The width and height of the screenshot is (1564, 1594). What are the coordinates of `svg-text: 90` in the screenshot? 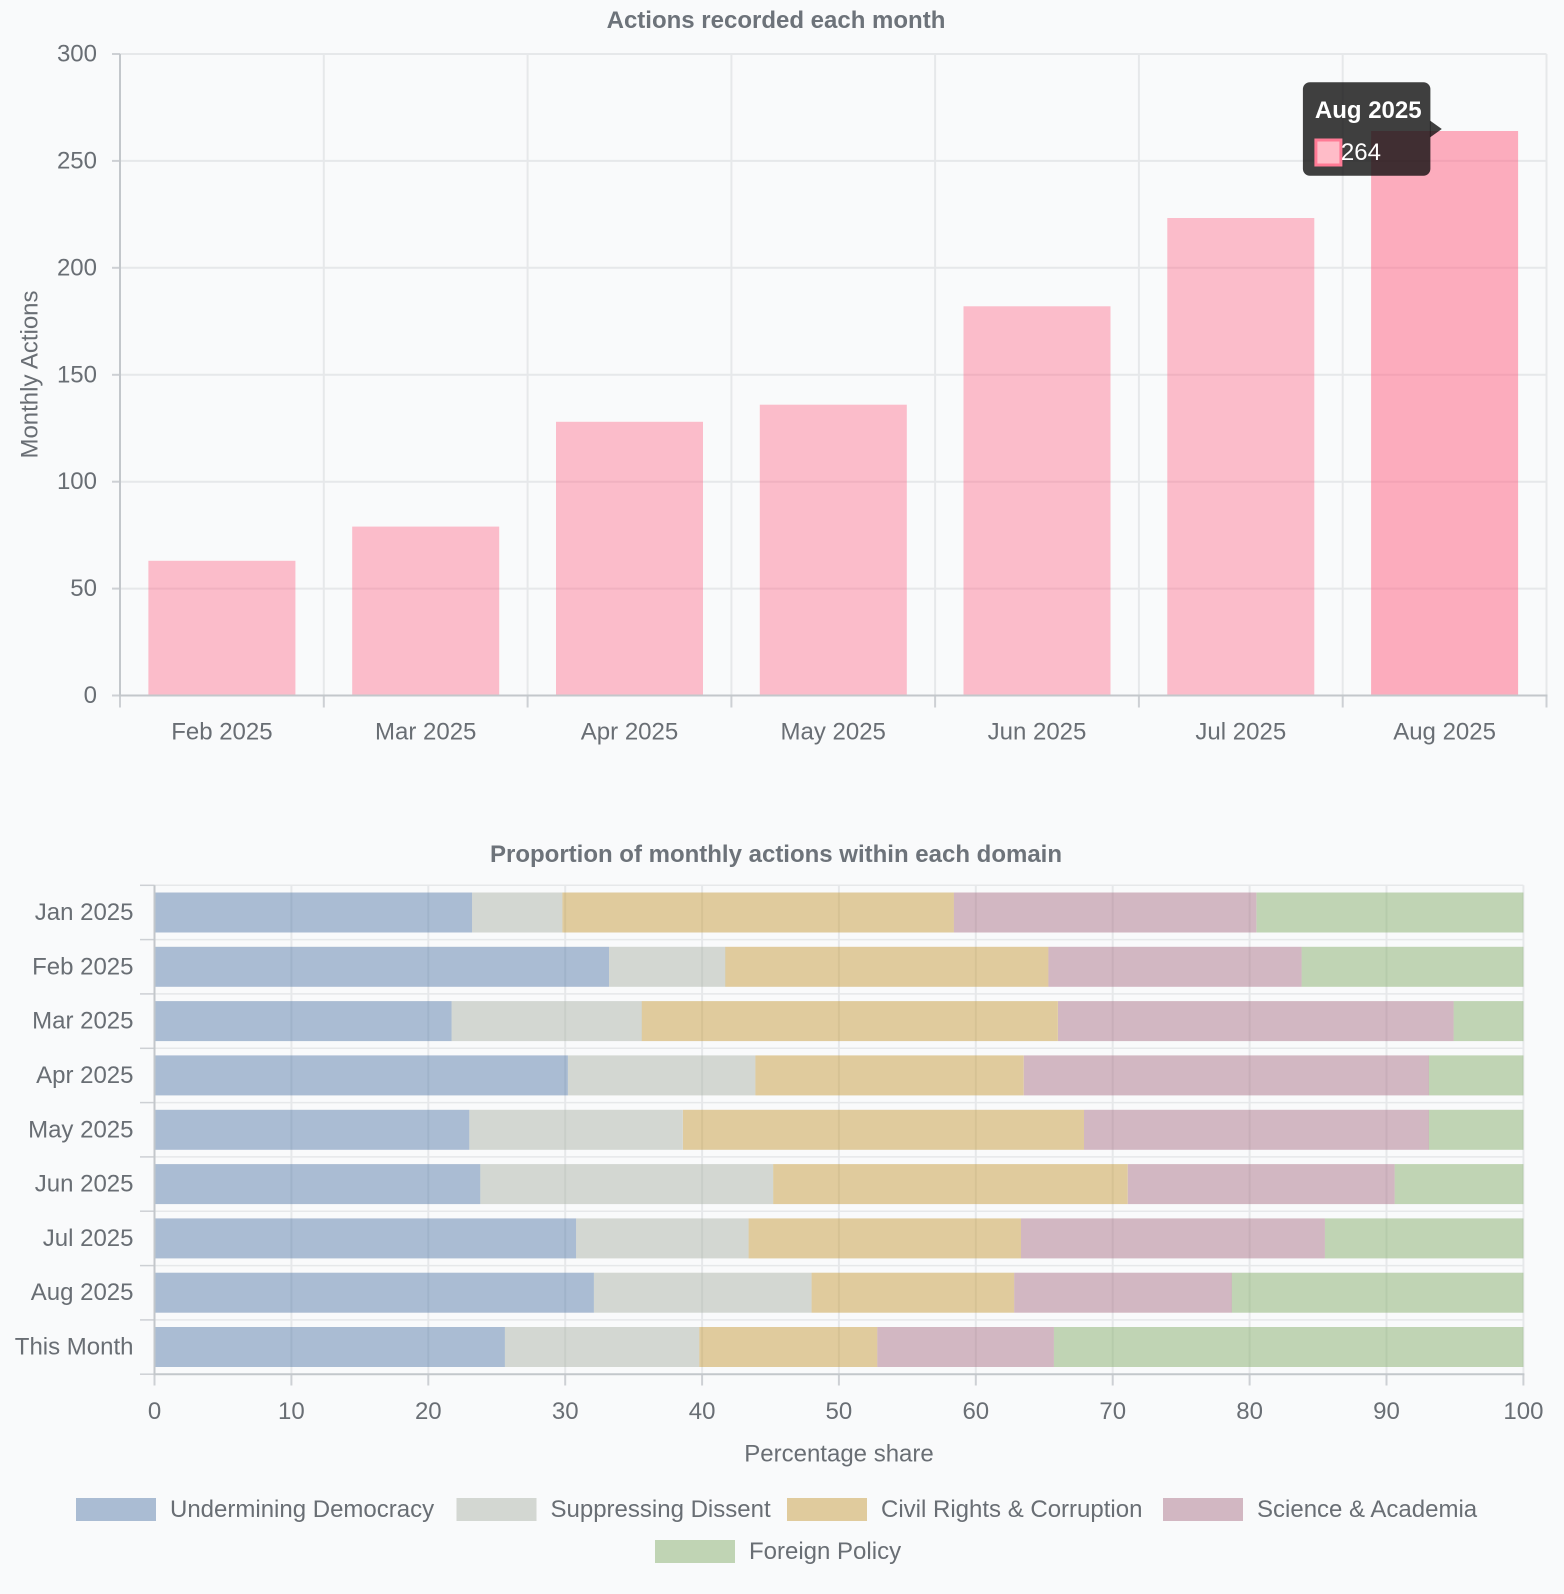 It's located at (1386, 1411).